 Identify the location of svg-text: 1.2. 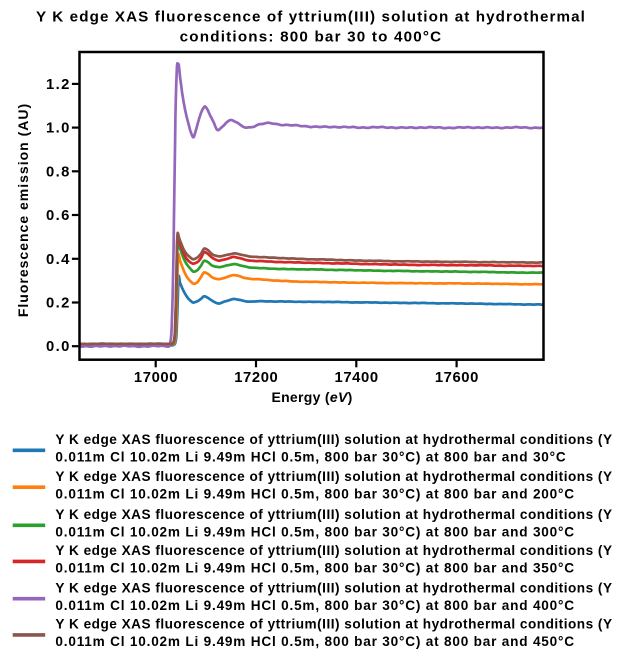
(58, 85).